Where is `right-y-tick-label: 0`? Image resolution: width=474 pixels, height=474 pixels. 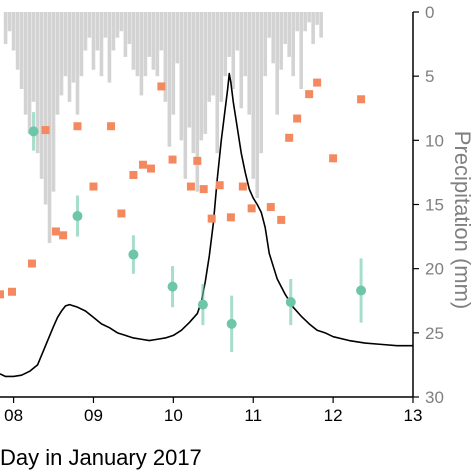 right-y-tick-label: 0 is located at coordinates (429, 12).